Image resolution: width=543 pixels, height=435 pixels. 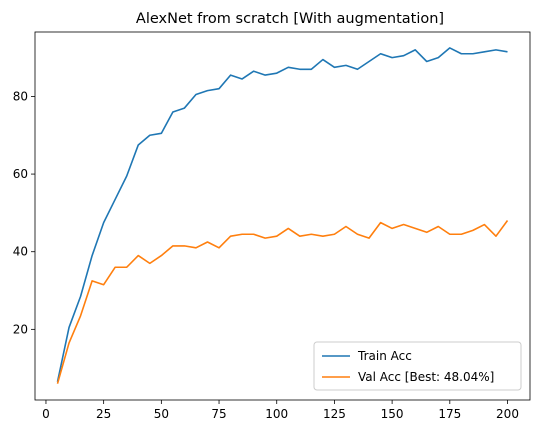 I want to click on x-tick-label: 100, so click(x=276, y=414).